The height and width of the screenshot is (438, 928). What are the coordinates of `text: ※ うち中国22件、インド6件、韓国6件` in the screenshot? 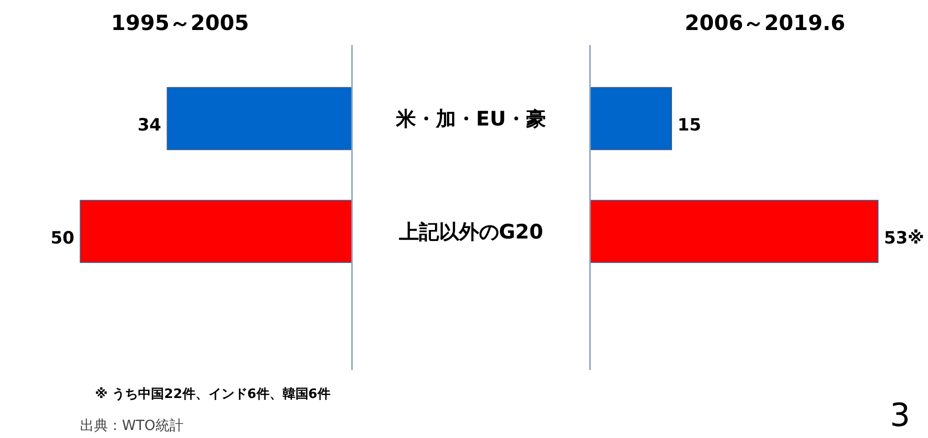 It's located at (212, 394).